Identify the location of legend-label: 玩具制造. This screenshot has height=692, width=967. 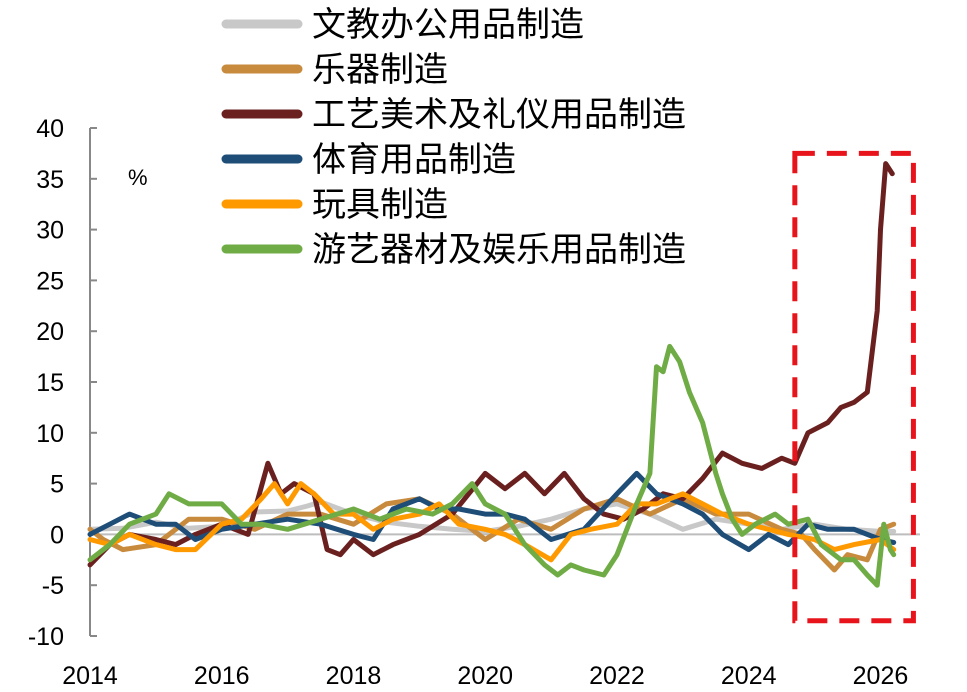
(380, 205).